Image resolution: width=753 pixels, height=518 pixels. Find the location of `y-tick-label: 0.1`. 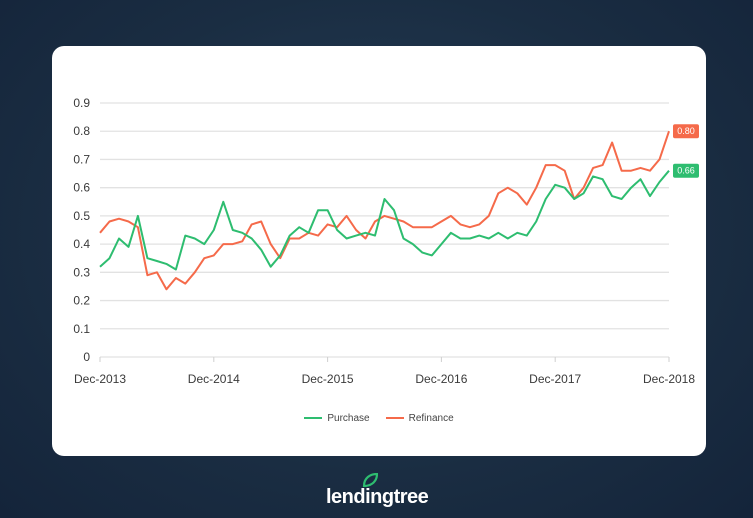

y-tick-label: 0.1 is located at coordinates (81, 329).